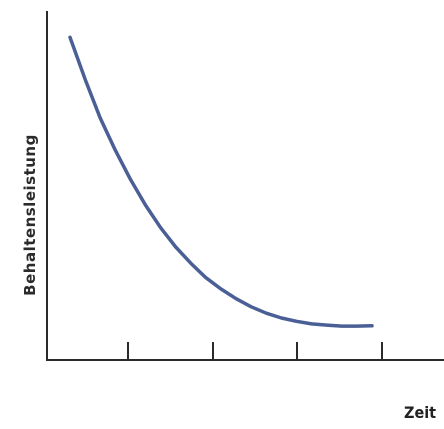 This screenshot has height=429, width=444. I want to click on y-axis-label: Behaltensleistung, so click(30, 215).